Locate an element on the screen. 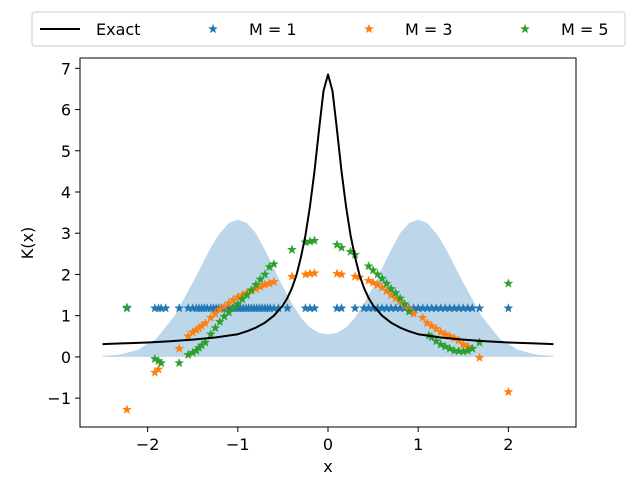  y-tick-label: 3 is located at coordinates (66, 233).